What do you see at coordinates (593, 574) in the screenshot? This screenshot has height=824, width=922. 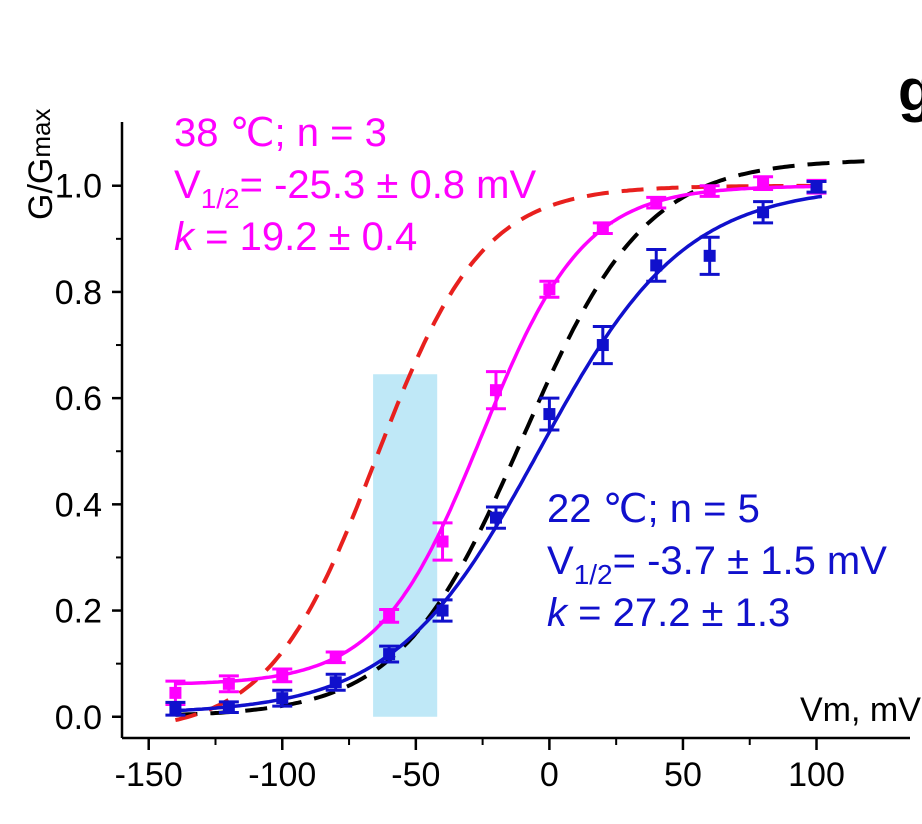 I see `annotation-22c-vhalf-sub: 1/2` at bounding box center [593, 574].